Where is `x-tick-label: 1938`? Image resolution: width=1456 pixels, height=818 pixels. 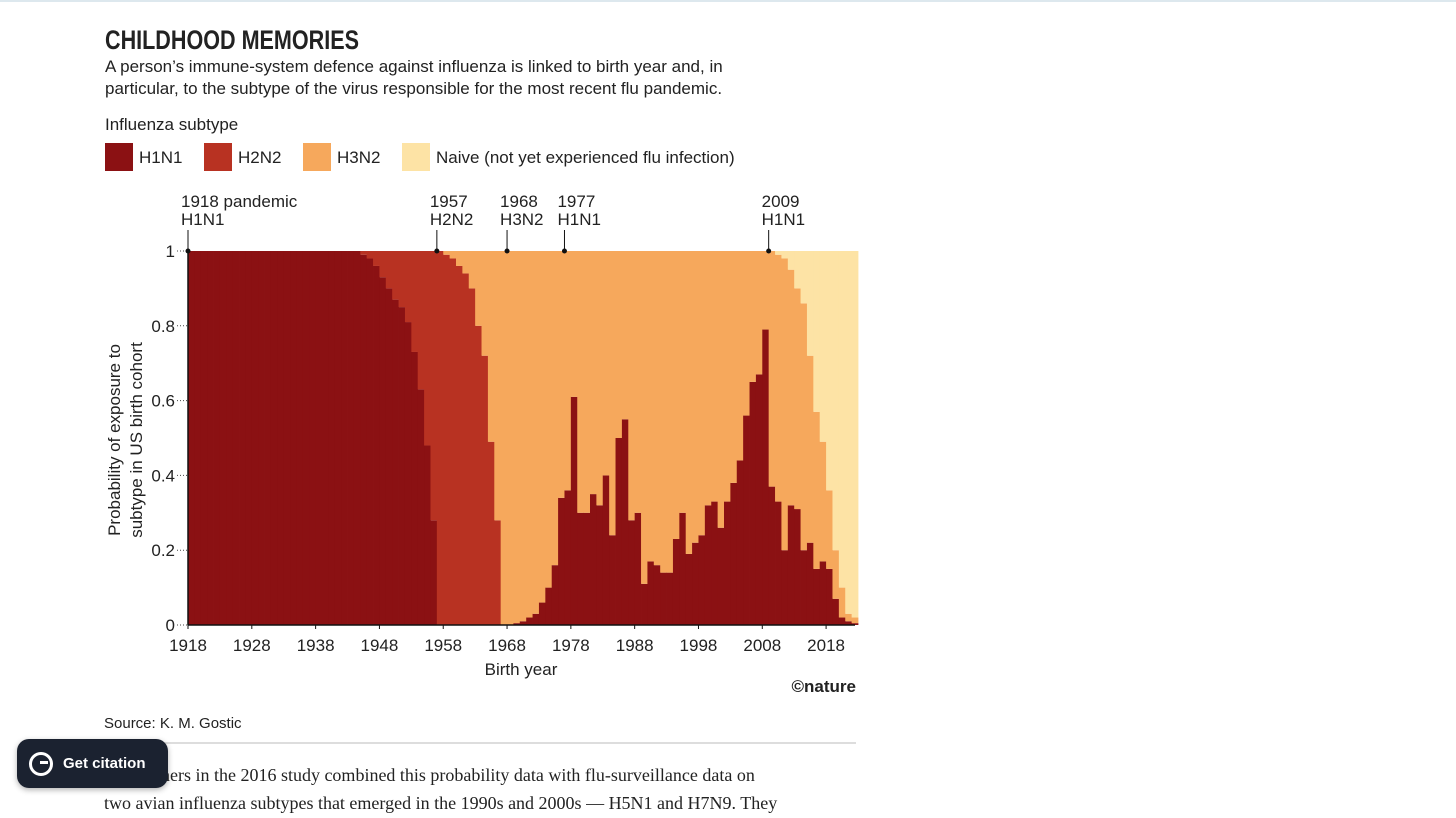
x-tick-label: 1938 is located at coordinates (316, 645).